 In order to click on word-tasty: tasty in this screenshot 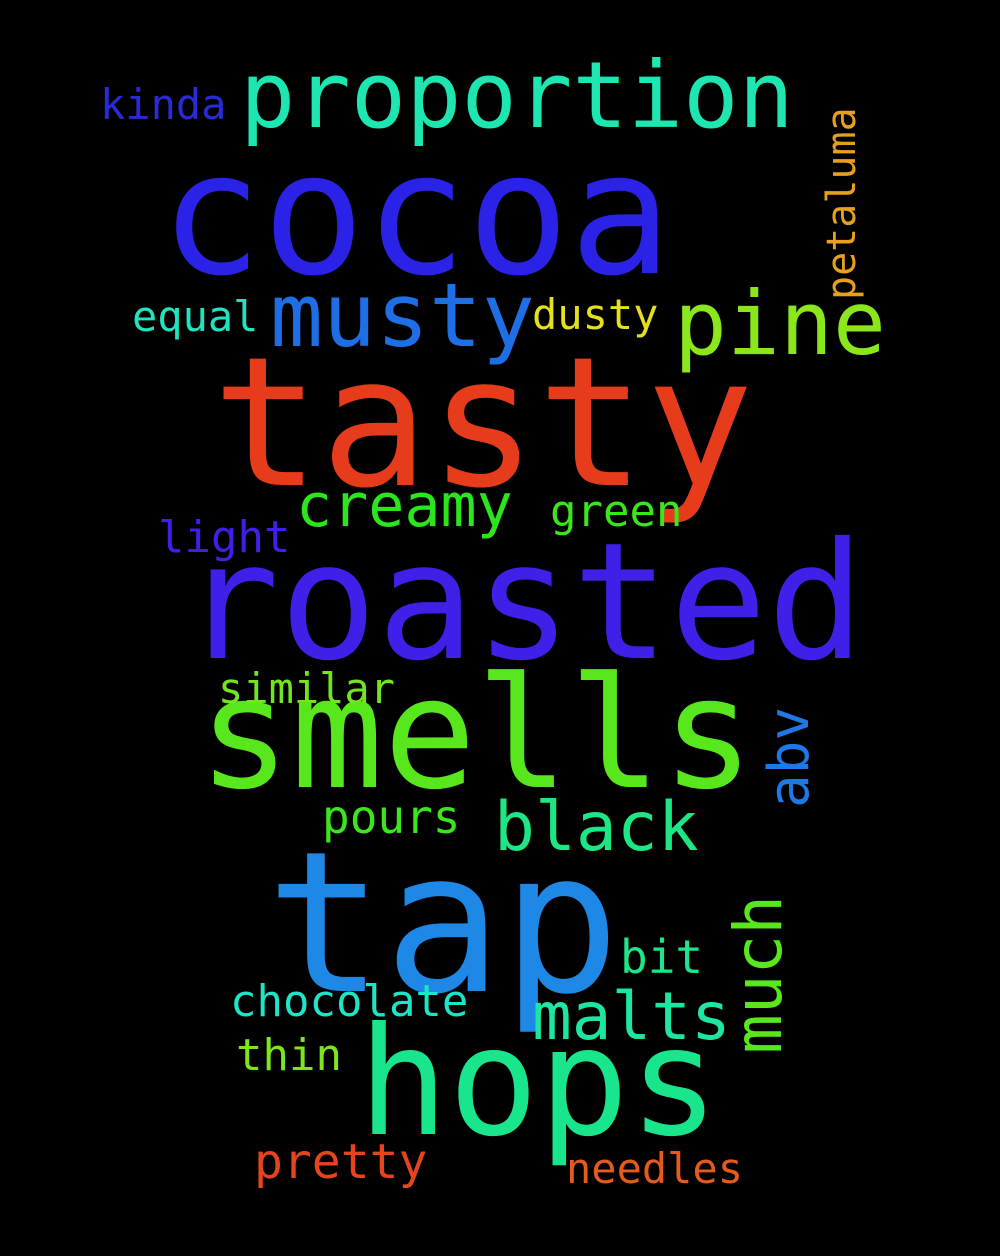, I will do `click(483, 423)`.